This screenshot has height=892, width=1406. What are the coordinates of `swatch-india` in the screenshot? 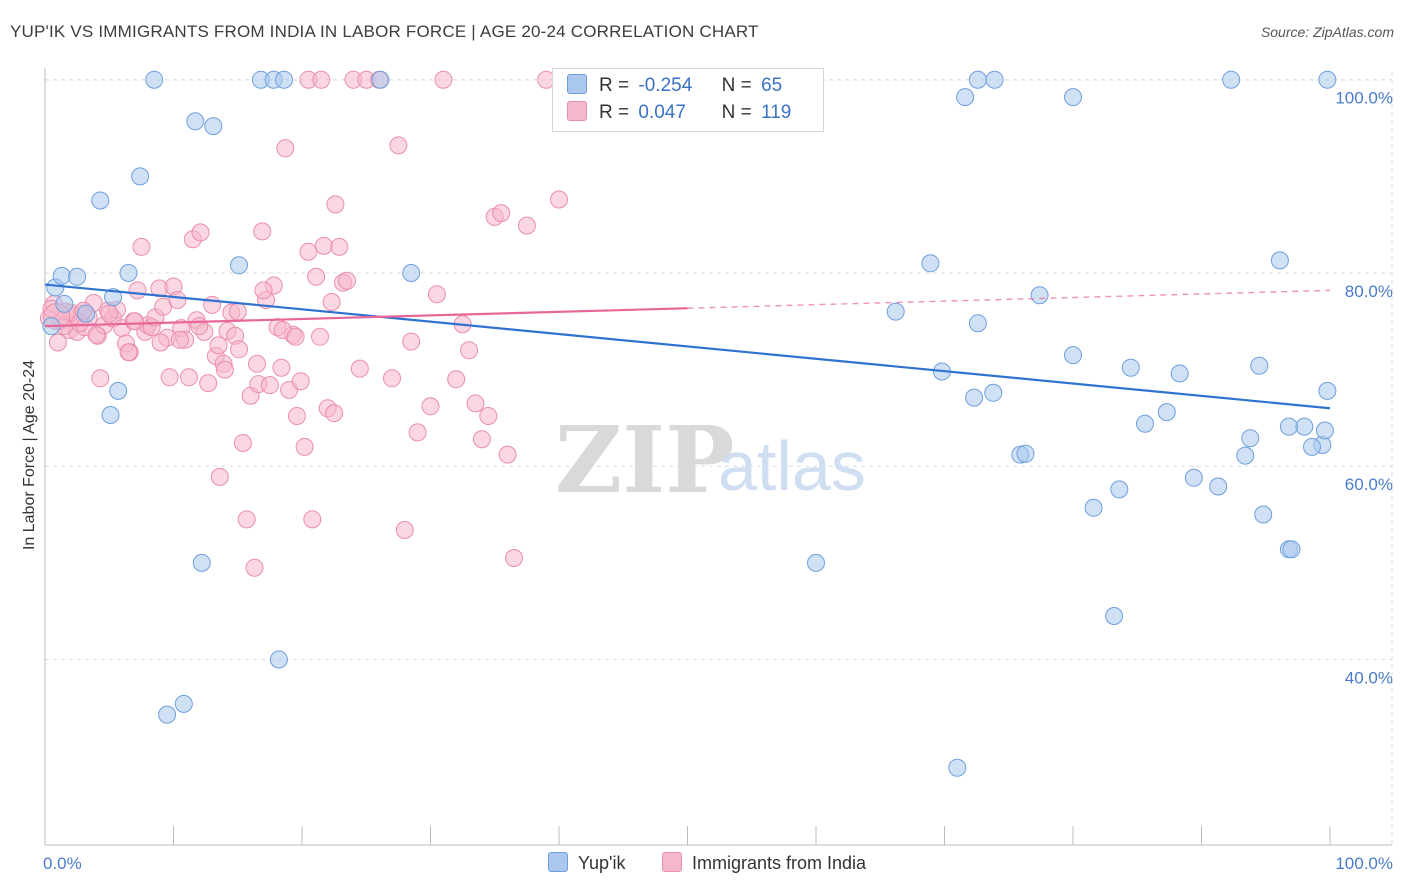 It's located at (672, 862).